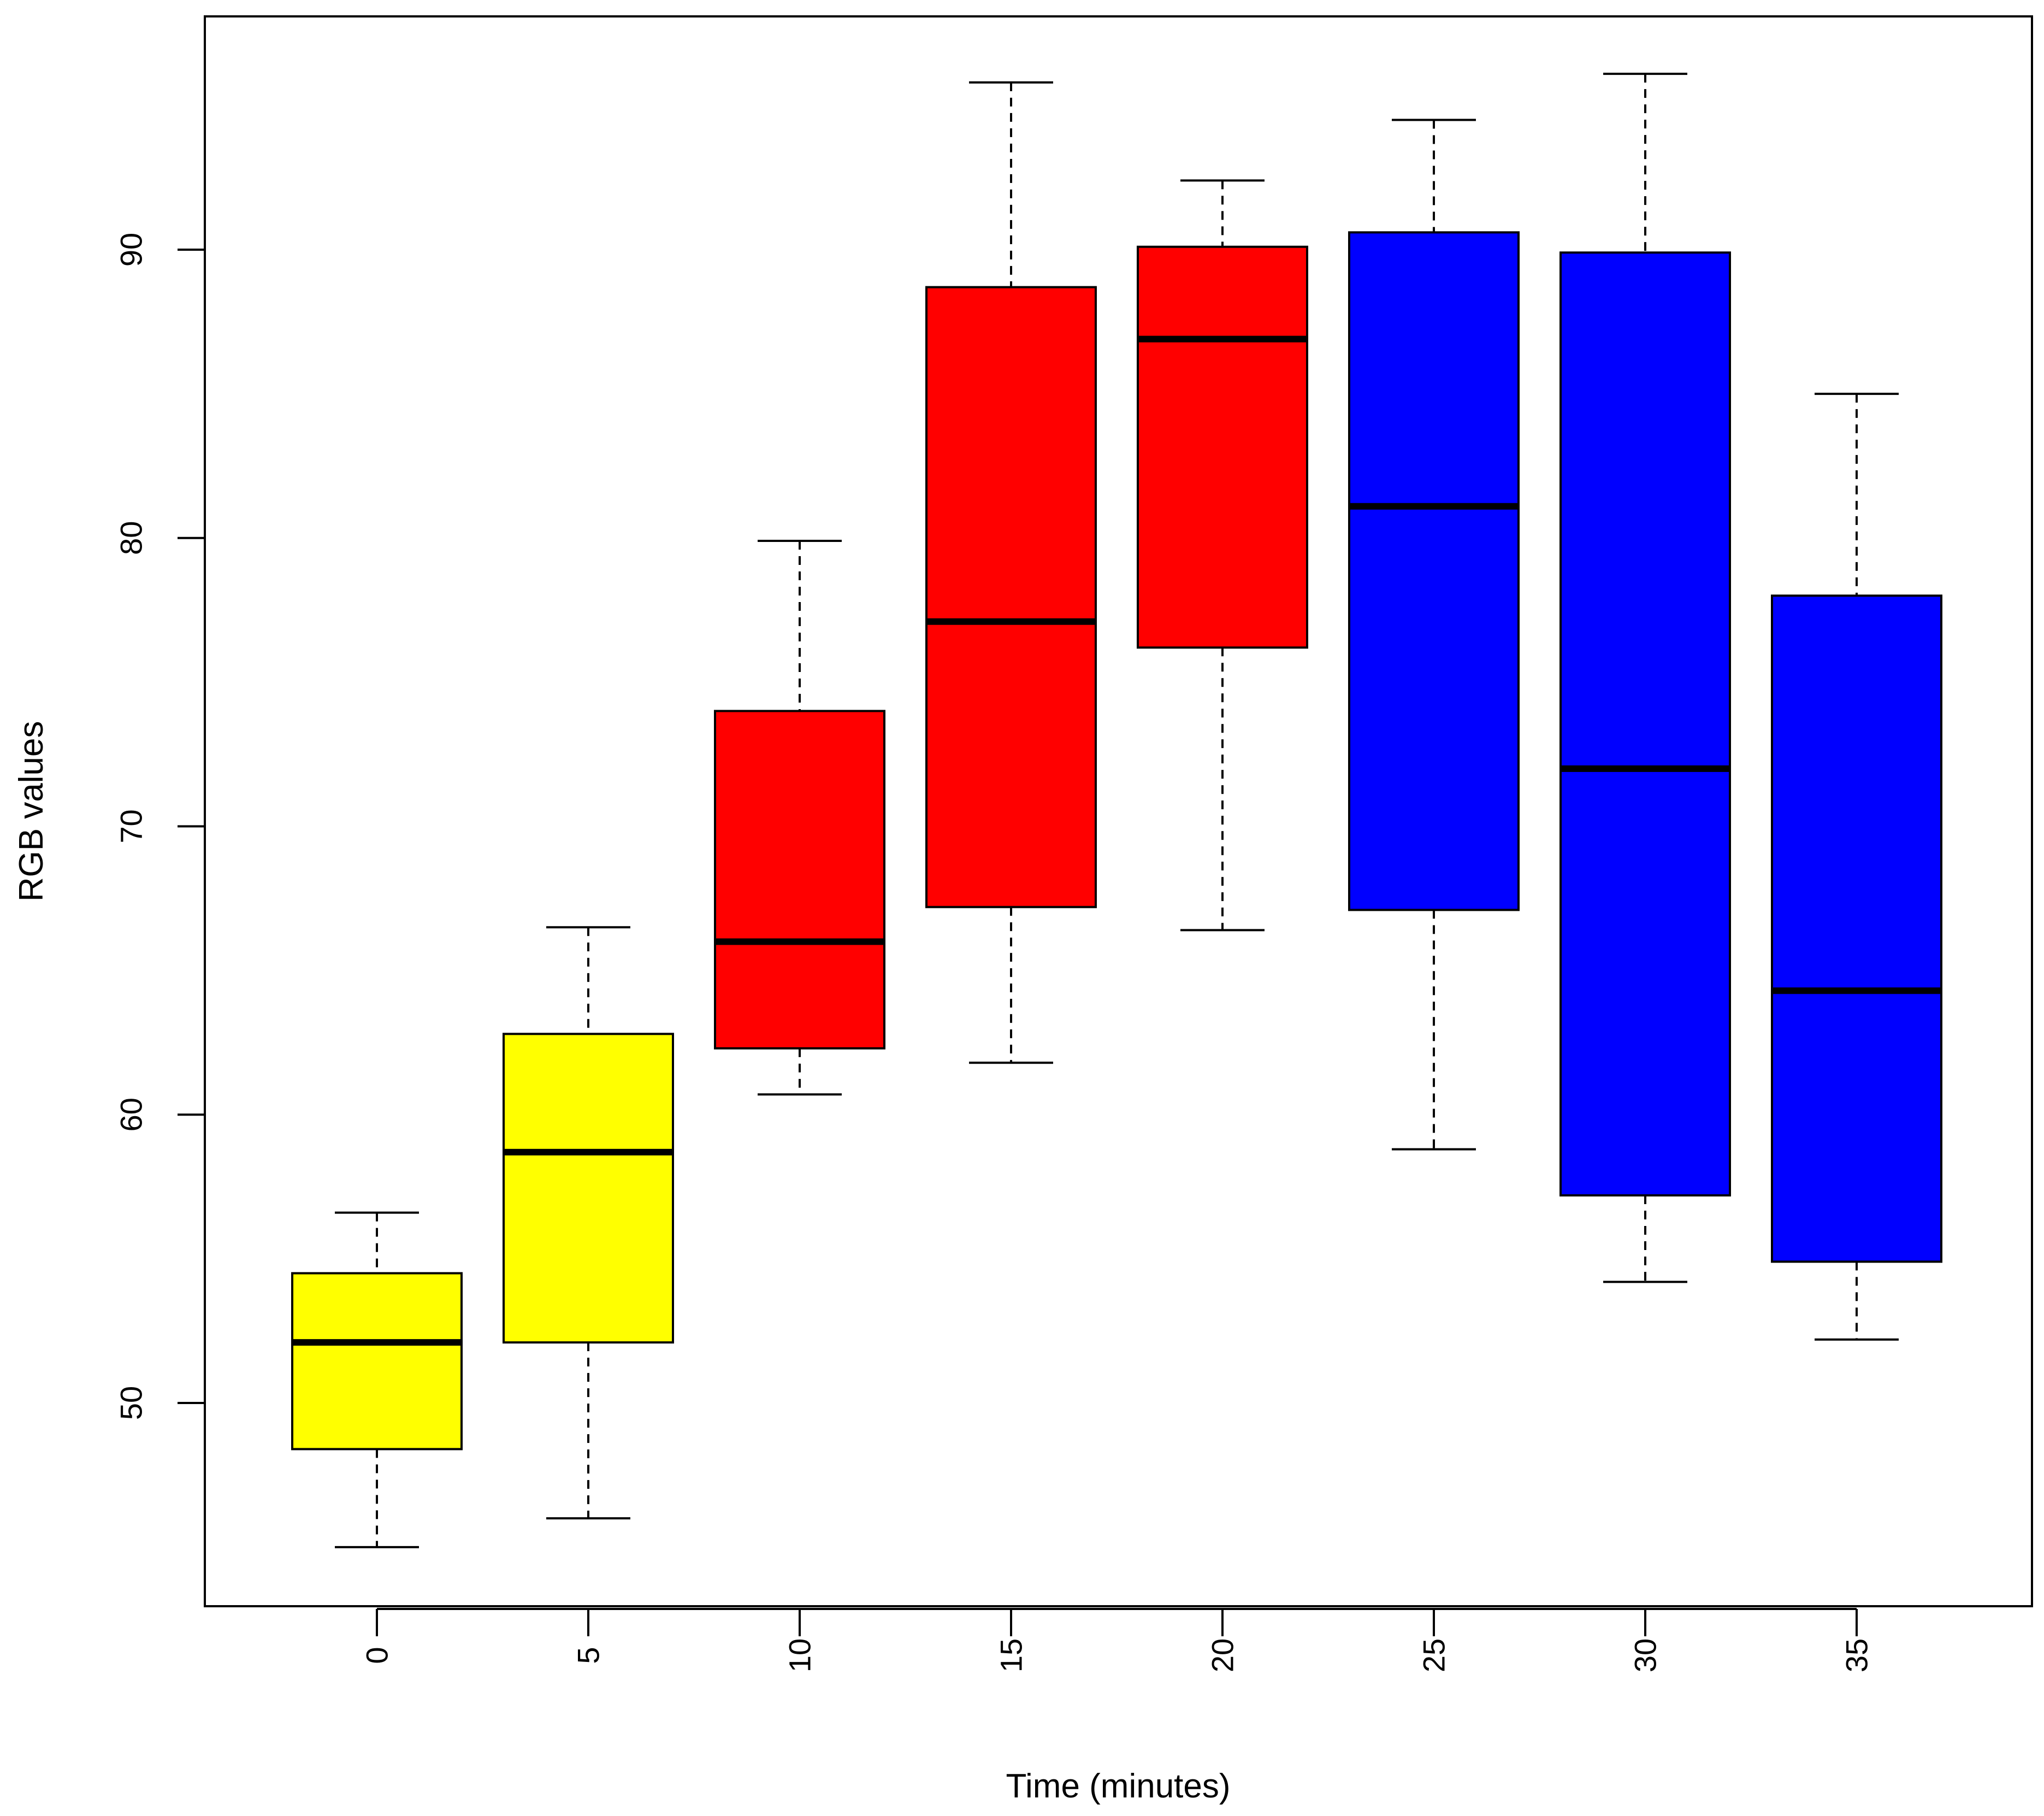 The width and height of the screenshot is (2044, 1816). Describe the element at coordinates (377, 1655) in the screenshot. I see `x-tick-label: 0` at that location.